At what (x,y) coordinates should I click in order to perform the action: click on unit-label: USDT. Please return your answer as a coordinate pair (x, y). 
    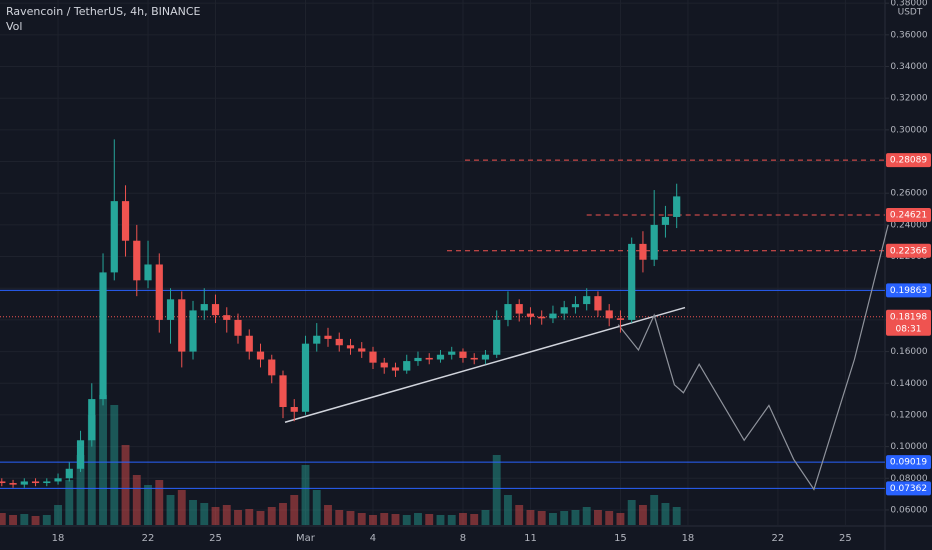
    Looking at the image, I should click on (910, 13).